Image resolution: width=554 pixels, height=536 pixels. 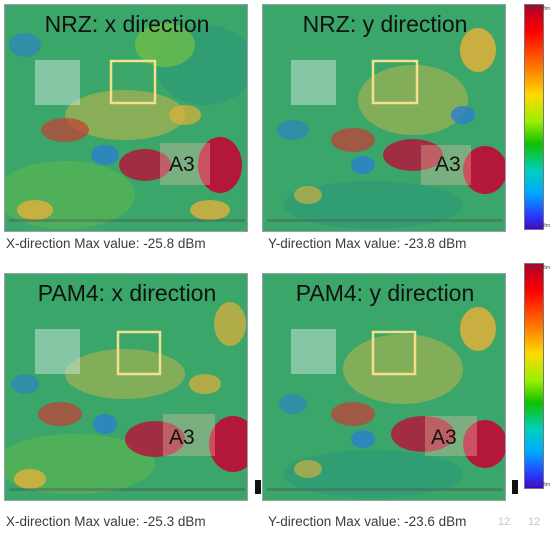 I want to click on max-value-caption: Y-direction Max value: -23.8 dBm, so click(x=367, y=243).